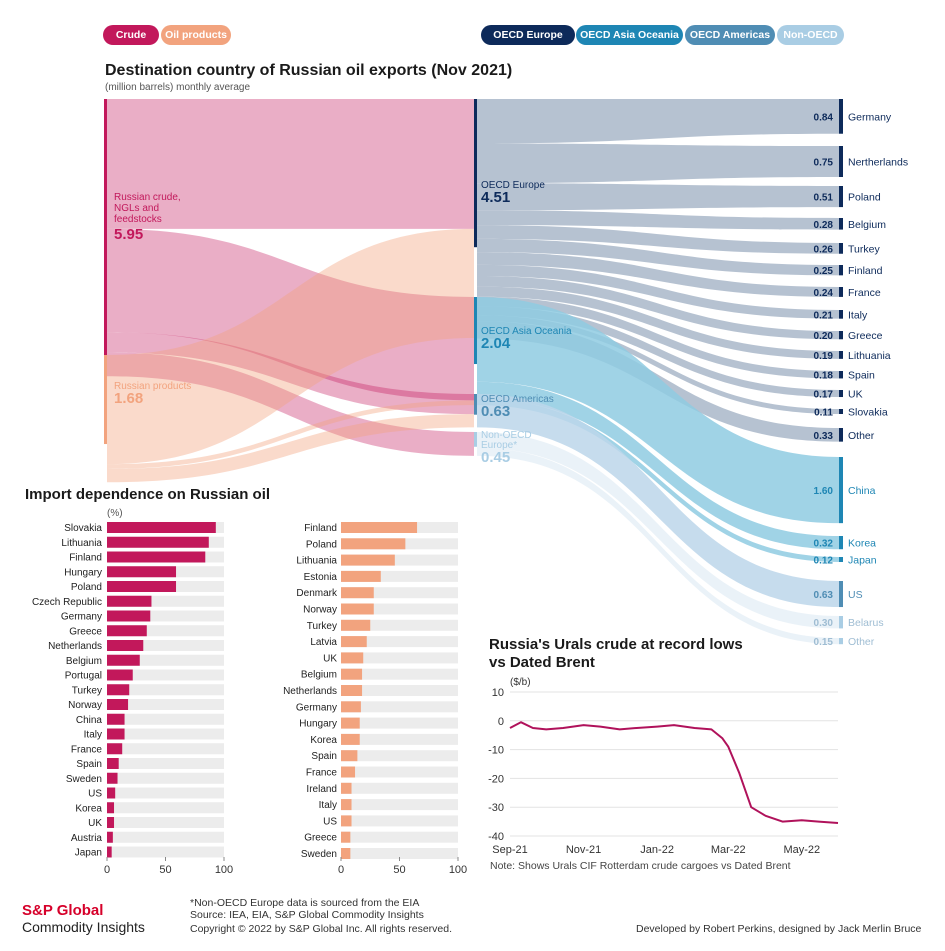 Image resolution: width=945 pixels, height=951 pixels. Describe the element at coordinates (475, 173) in the screenshot. I see `region-bar-oecd-europe` at that location.